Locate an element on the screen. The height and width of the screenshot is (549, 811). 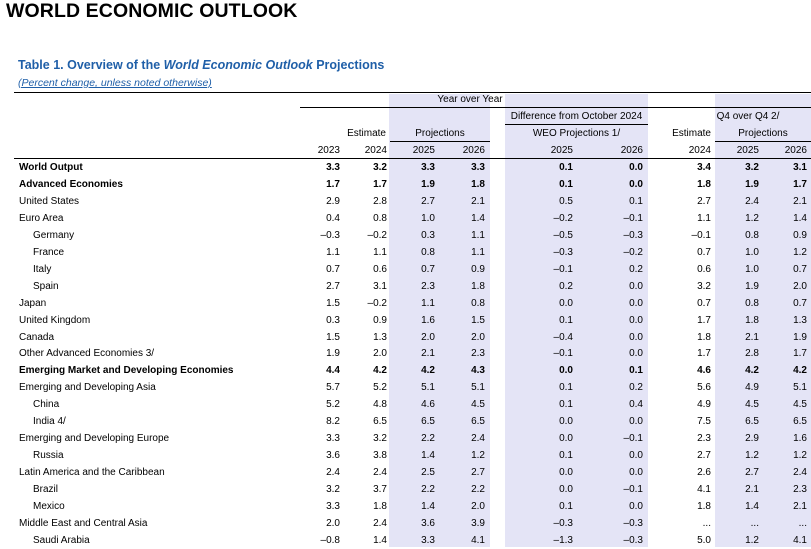
header-difference-line1: Difference from October 2024 is located at coordinates (576, 116).